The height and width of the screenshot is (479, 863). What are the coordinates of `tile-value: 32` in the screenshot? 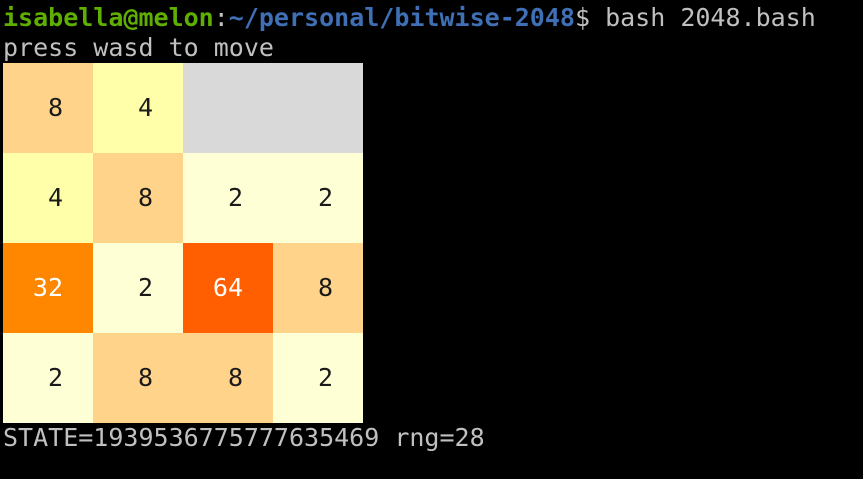 It's located at (47, 287).